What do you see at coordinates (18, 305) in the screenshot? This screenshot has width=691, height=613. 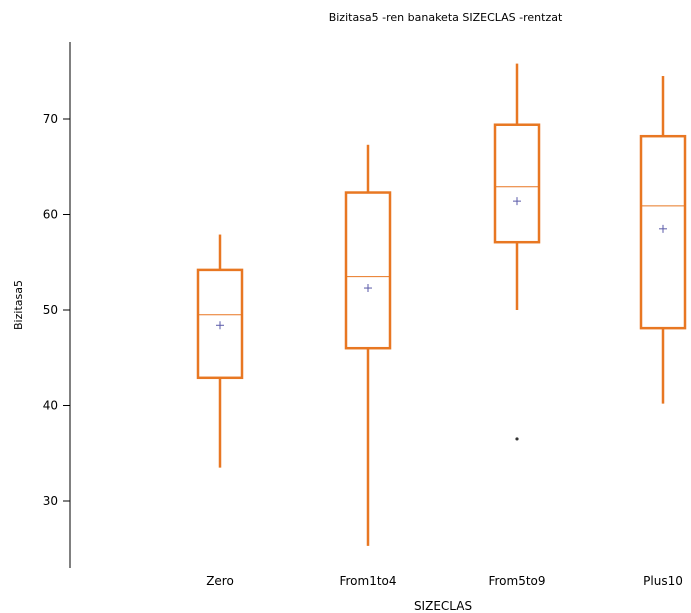 I see `y-axis-label: Bizitasa5` at bounding box center [18, 305].